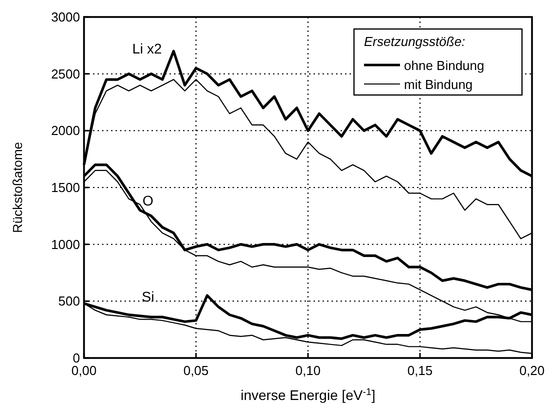  I want to click on annotation: O, so click(148, 200).